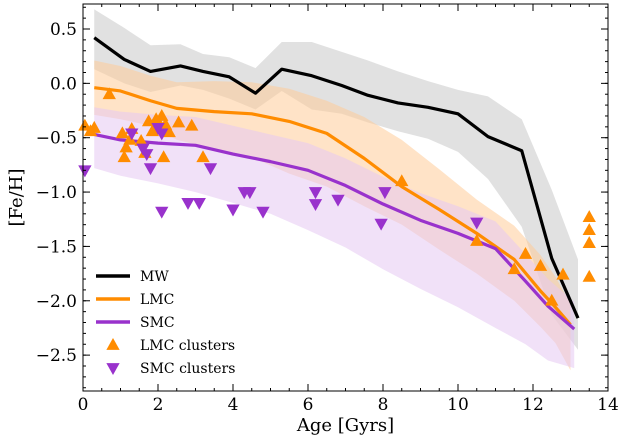  What do you see at coordinates (533, 405) in the screenshot?
I see `x-tick-label: 12` at bounding box center [533, 405].